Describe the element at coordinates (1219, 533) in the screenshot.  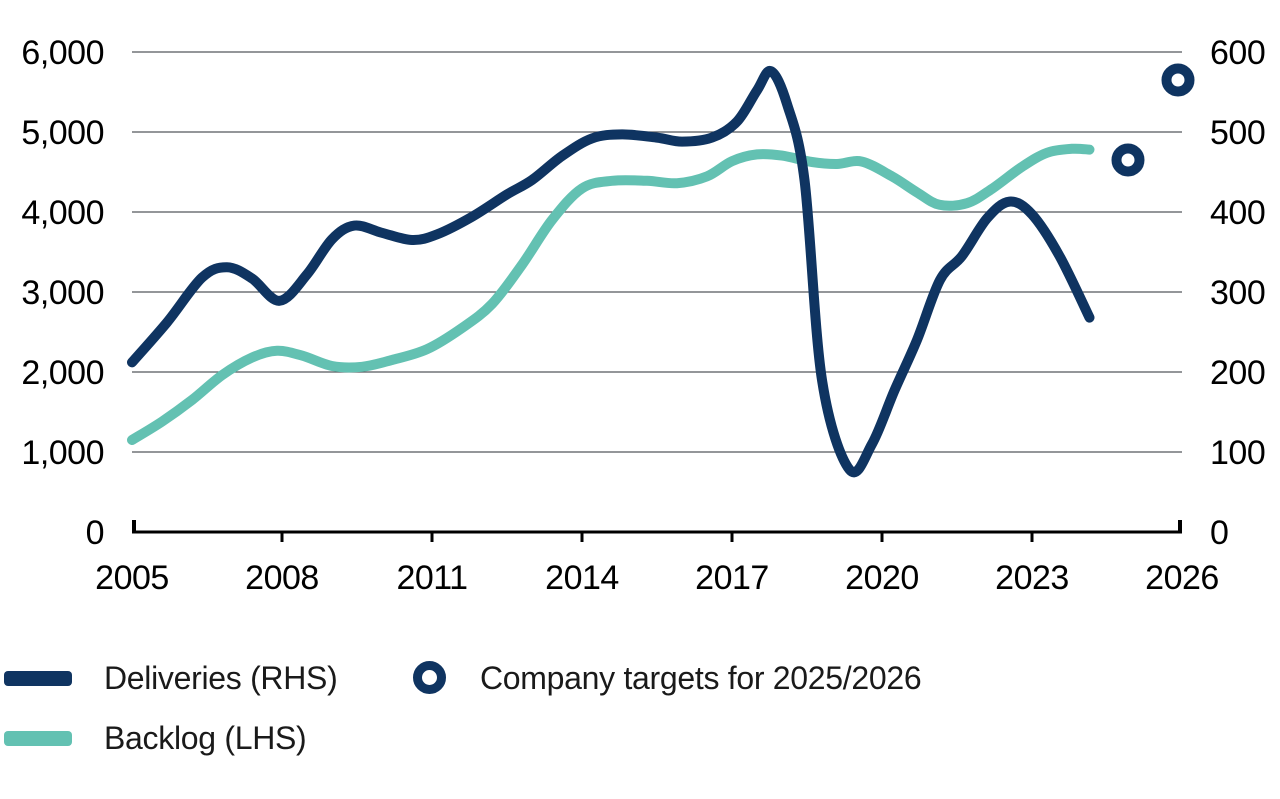
I see `right-axis-tick-label: 0` at that location.